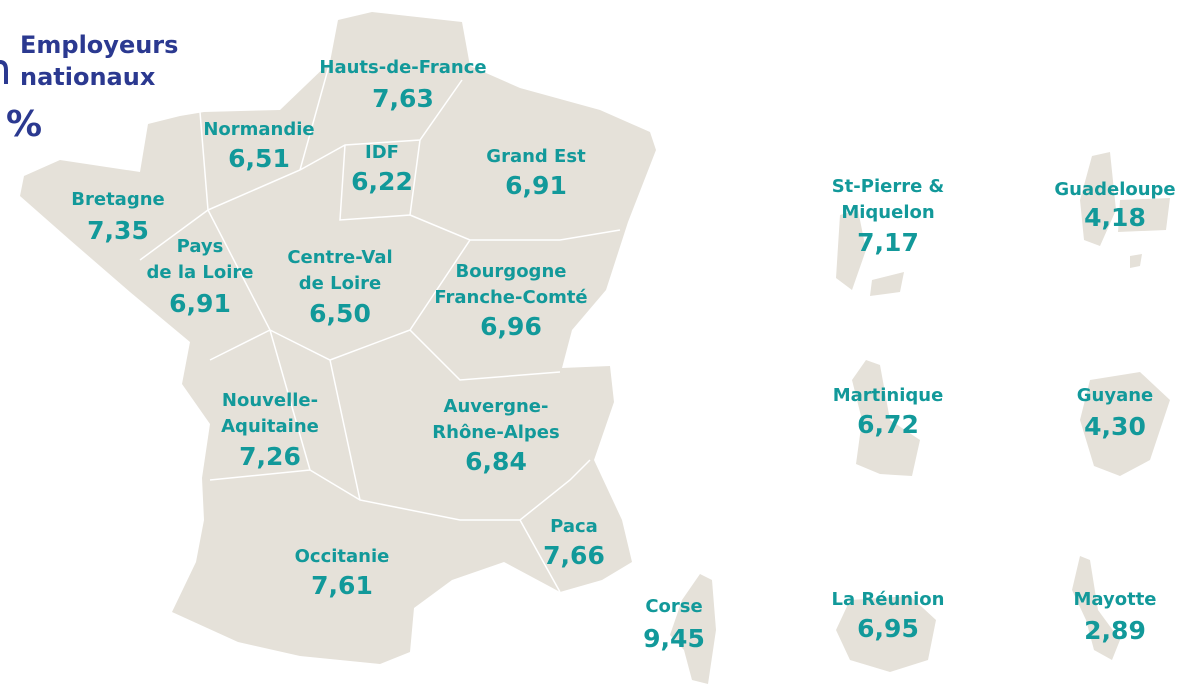 This screenshot has height=697, width=1189. What do you see at coordinates (99, 45) in the screenshot?
I see `title-line: Employeurs` at bounding box center [99, 45].